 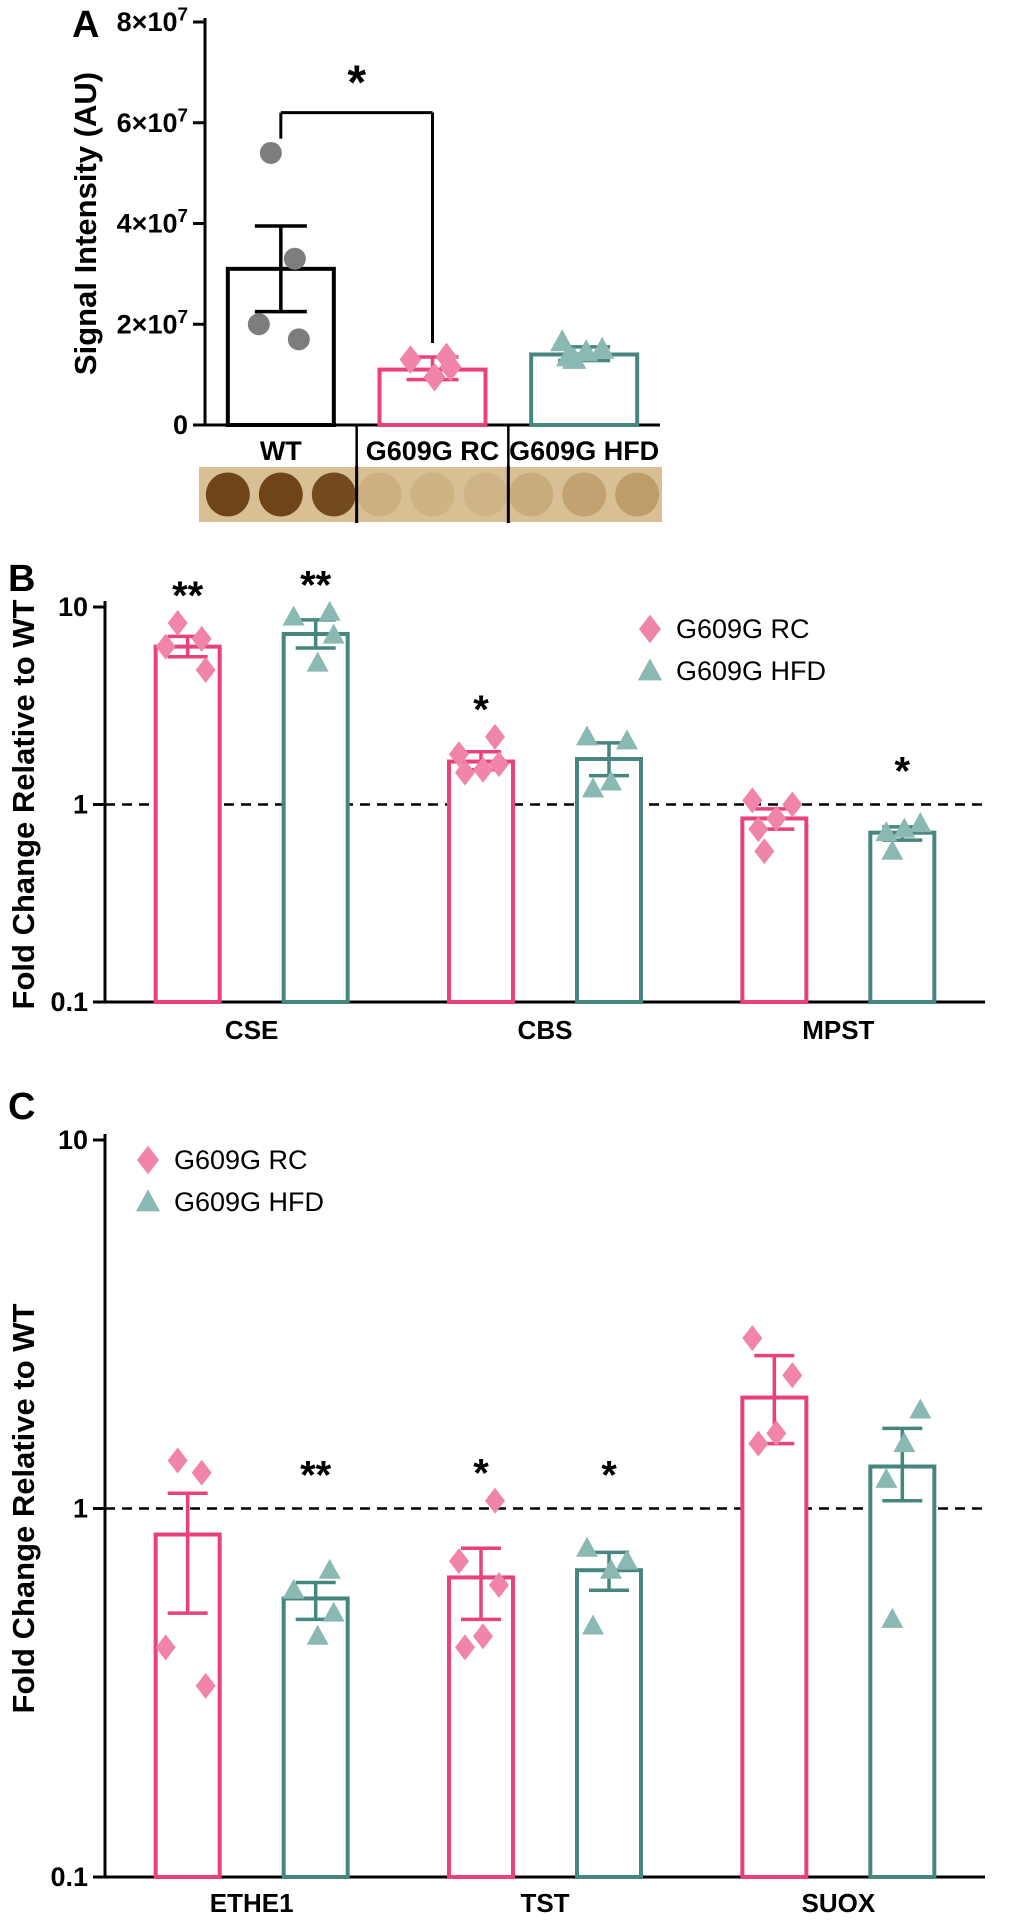 What do you see at coordinates (481, 1727) in the screenshot?
I see `bar-TST-G609G-RC` at bounding box center [481, 1727].